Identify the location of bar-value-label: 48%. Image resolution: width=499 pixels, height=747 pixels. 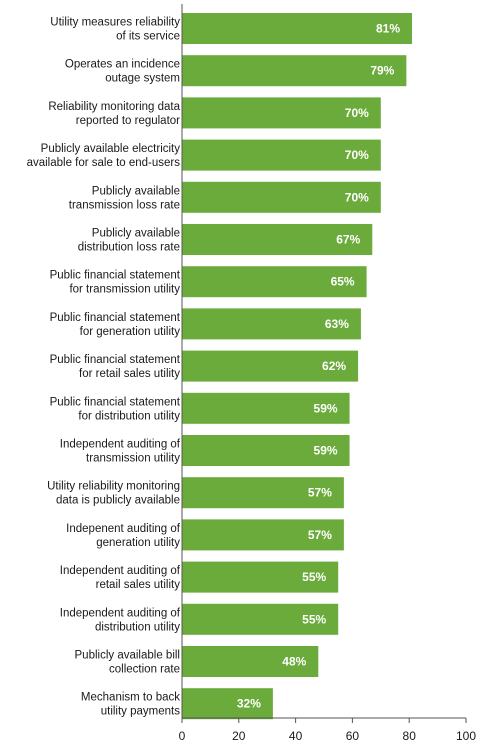
(294, 662).